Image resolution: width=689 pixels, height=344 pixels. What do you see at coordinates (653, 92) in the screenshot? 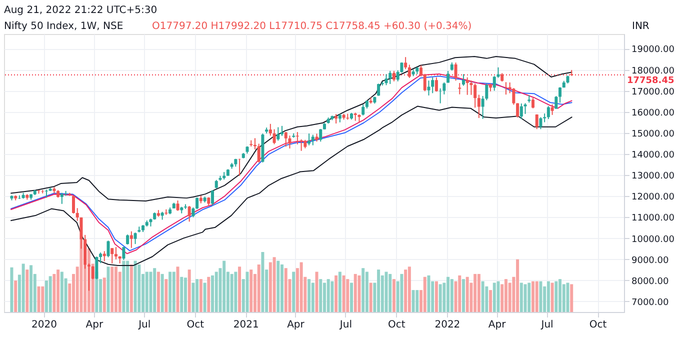
I see `y-tick-label: 17000.00` at bounding box center [653, 92].